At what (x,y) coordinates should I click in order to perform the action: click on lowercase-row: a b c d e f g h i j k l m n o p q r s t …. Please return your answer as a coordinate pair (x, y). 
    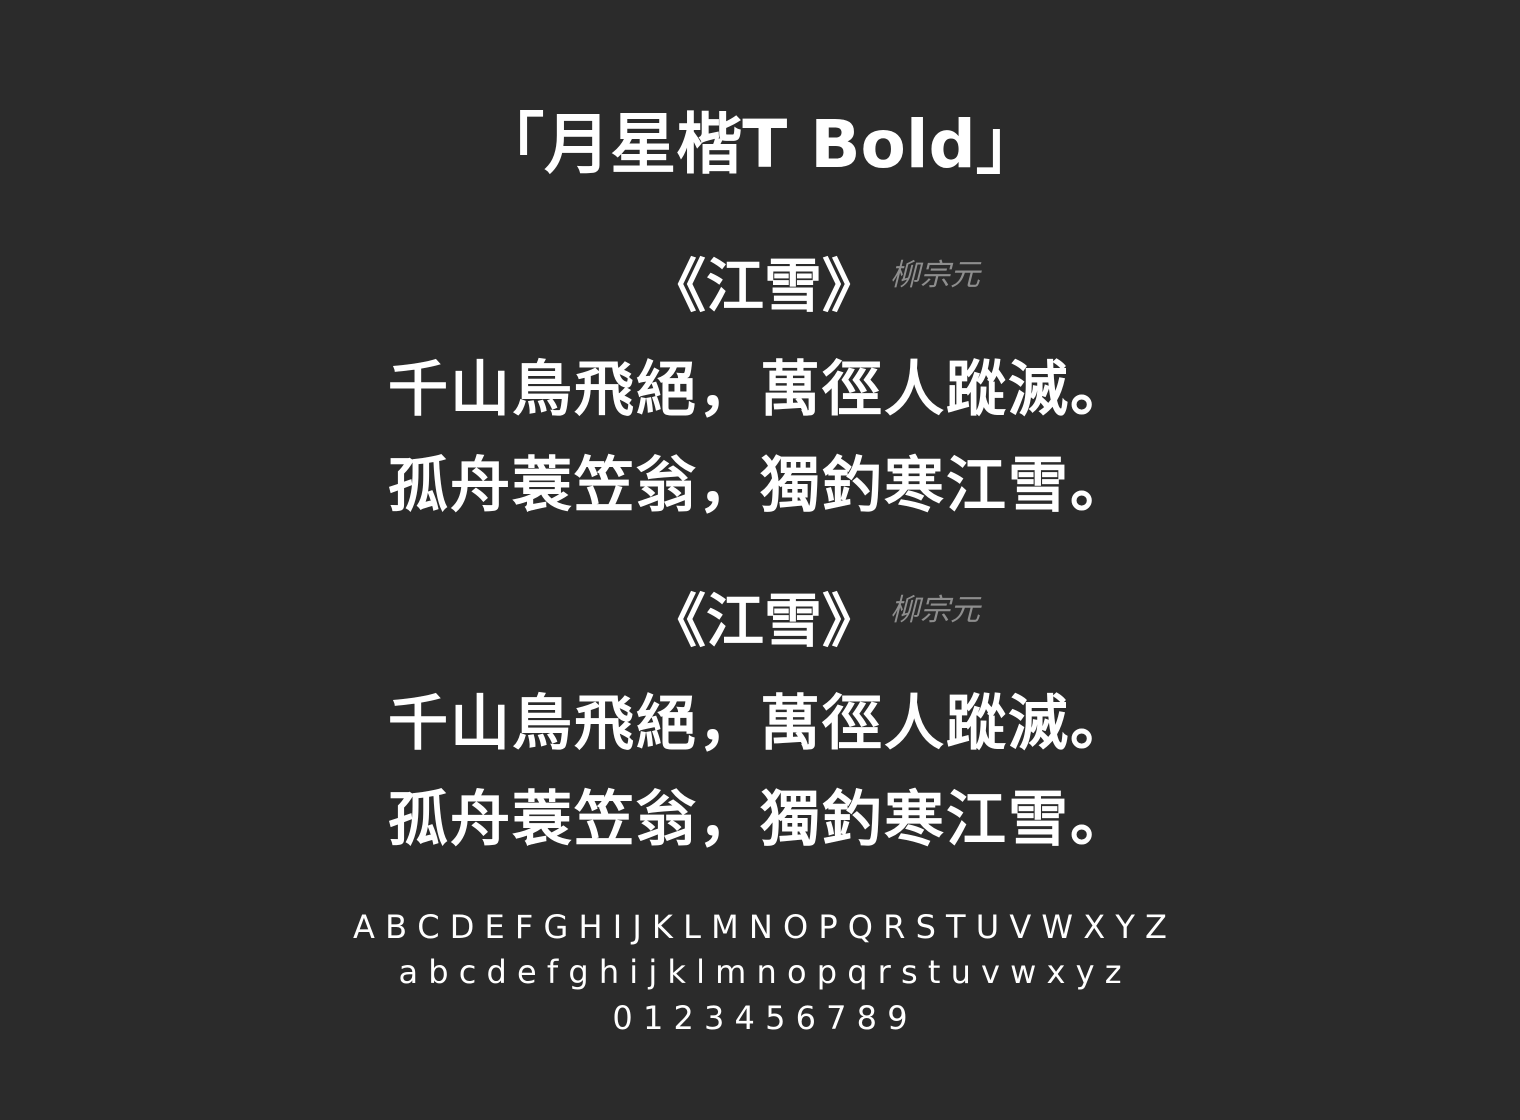
    Looking at the image, I should click on (760, 972).